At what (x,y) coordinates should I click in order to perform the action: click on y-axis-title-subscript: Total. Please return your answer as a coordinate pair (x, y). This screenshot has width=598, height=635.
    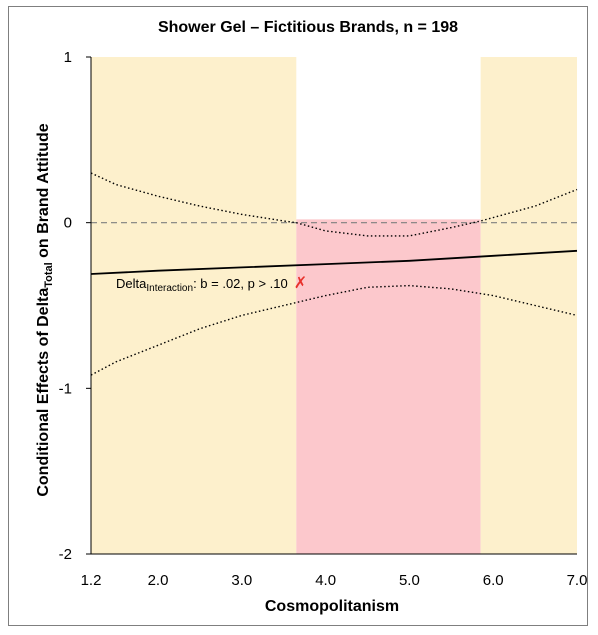
    Looking at the image, I should click on (49, 274).